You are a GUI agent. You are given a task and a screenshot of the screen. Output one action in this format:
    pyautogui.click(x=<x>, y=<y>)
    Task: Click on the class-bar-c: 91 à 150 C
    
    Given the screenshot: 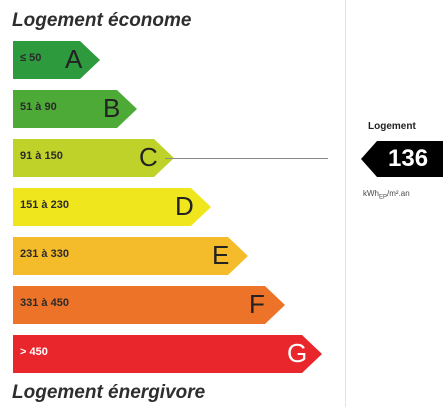 What is the action you would take?
    pyautogui.click(x=93, y=158)
    